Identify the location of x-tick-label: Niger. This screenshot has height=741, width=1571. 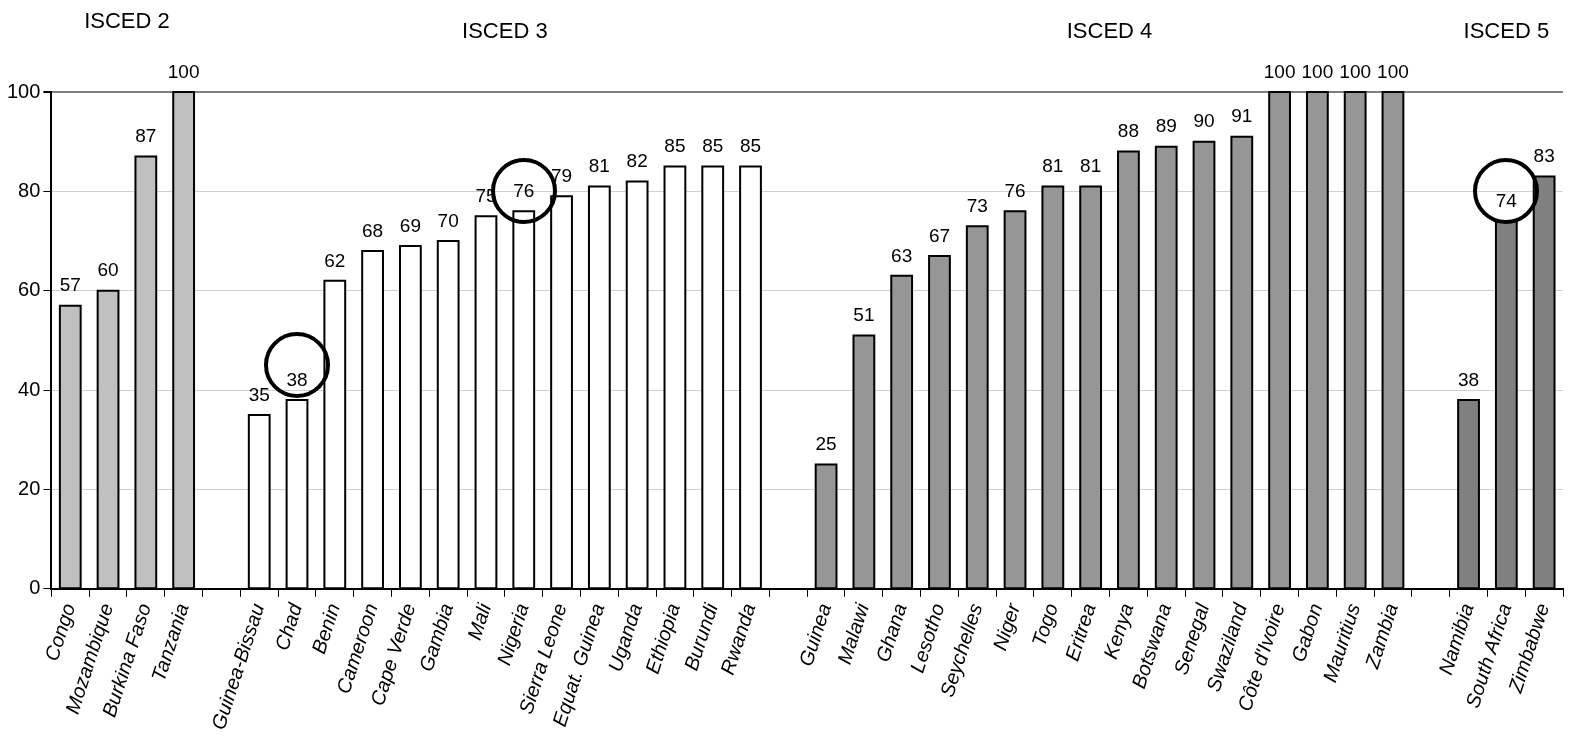
(1006, 626).